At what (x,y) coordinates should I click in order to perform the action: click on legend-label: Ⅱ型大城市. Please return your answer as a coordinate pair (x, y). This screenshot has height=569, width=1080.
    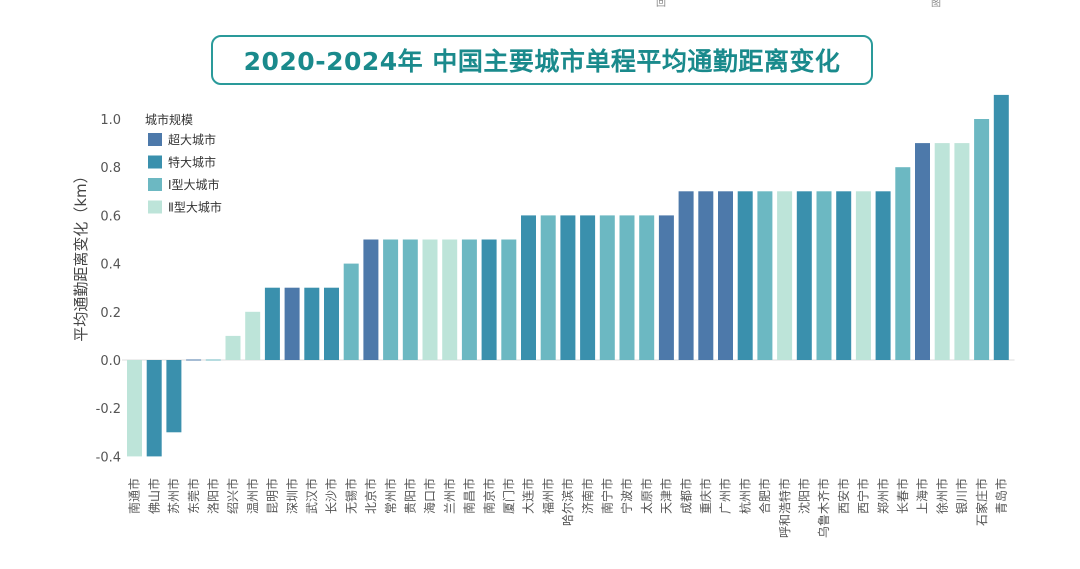
    Looking at the image, I should click on (195, 207).